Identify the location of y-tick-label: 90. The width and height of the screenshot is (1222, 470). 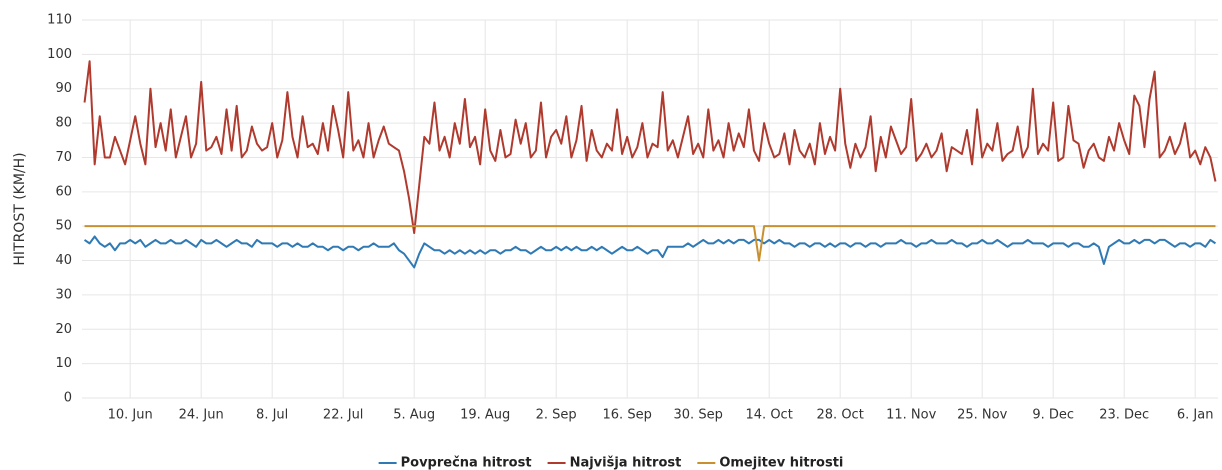
(63, 88).